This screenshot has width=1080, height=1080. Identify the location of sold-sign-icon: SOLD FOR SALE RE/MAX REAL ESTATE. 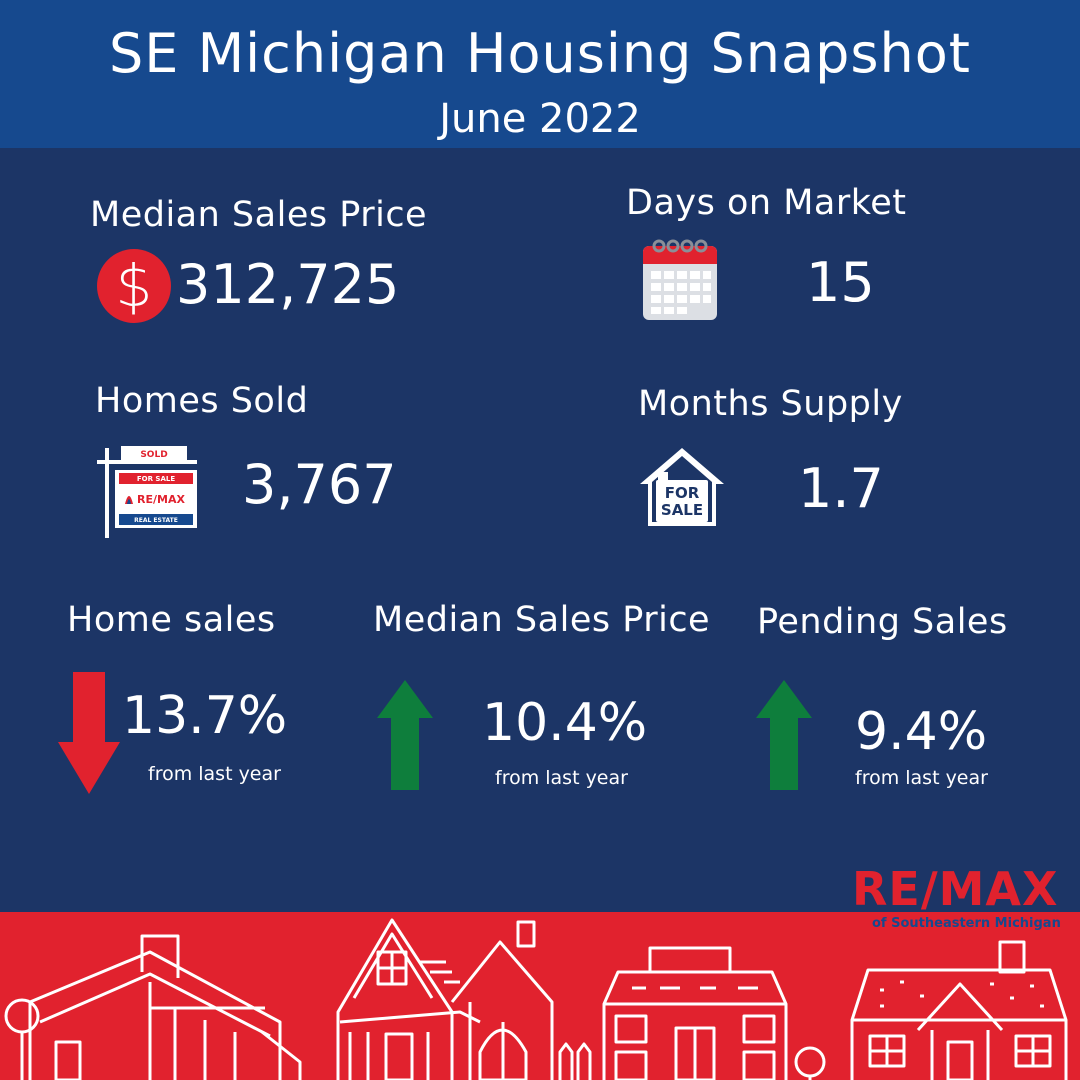
(148, 492).